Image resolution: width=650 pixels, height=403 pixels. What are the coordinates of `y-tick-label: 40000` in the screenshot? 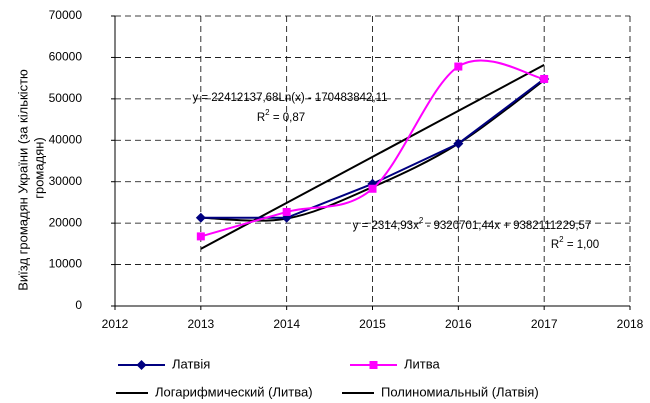 It's located at (66, 139).